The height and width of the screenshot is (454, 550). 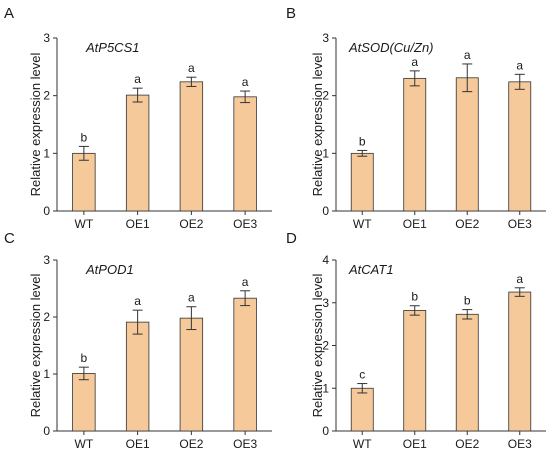 What do you see at coordinates (109, 269) in the screenshot?
I see `chart-title: AtPOD1` at bounding box center [109, 269].